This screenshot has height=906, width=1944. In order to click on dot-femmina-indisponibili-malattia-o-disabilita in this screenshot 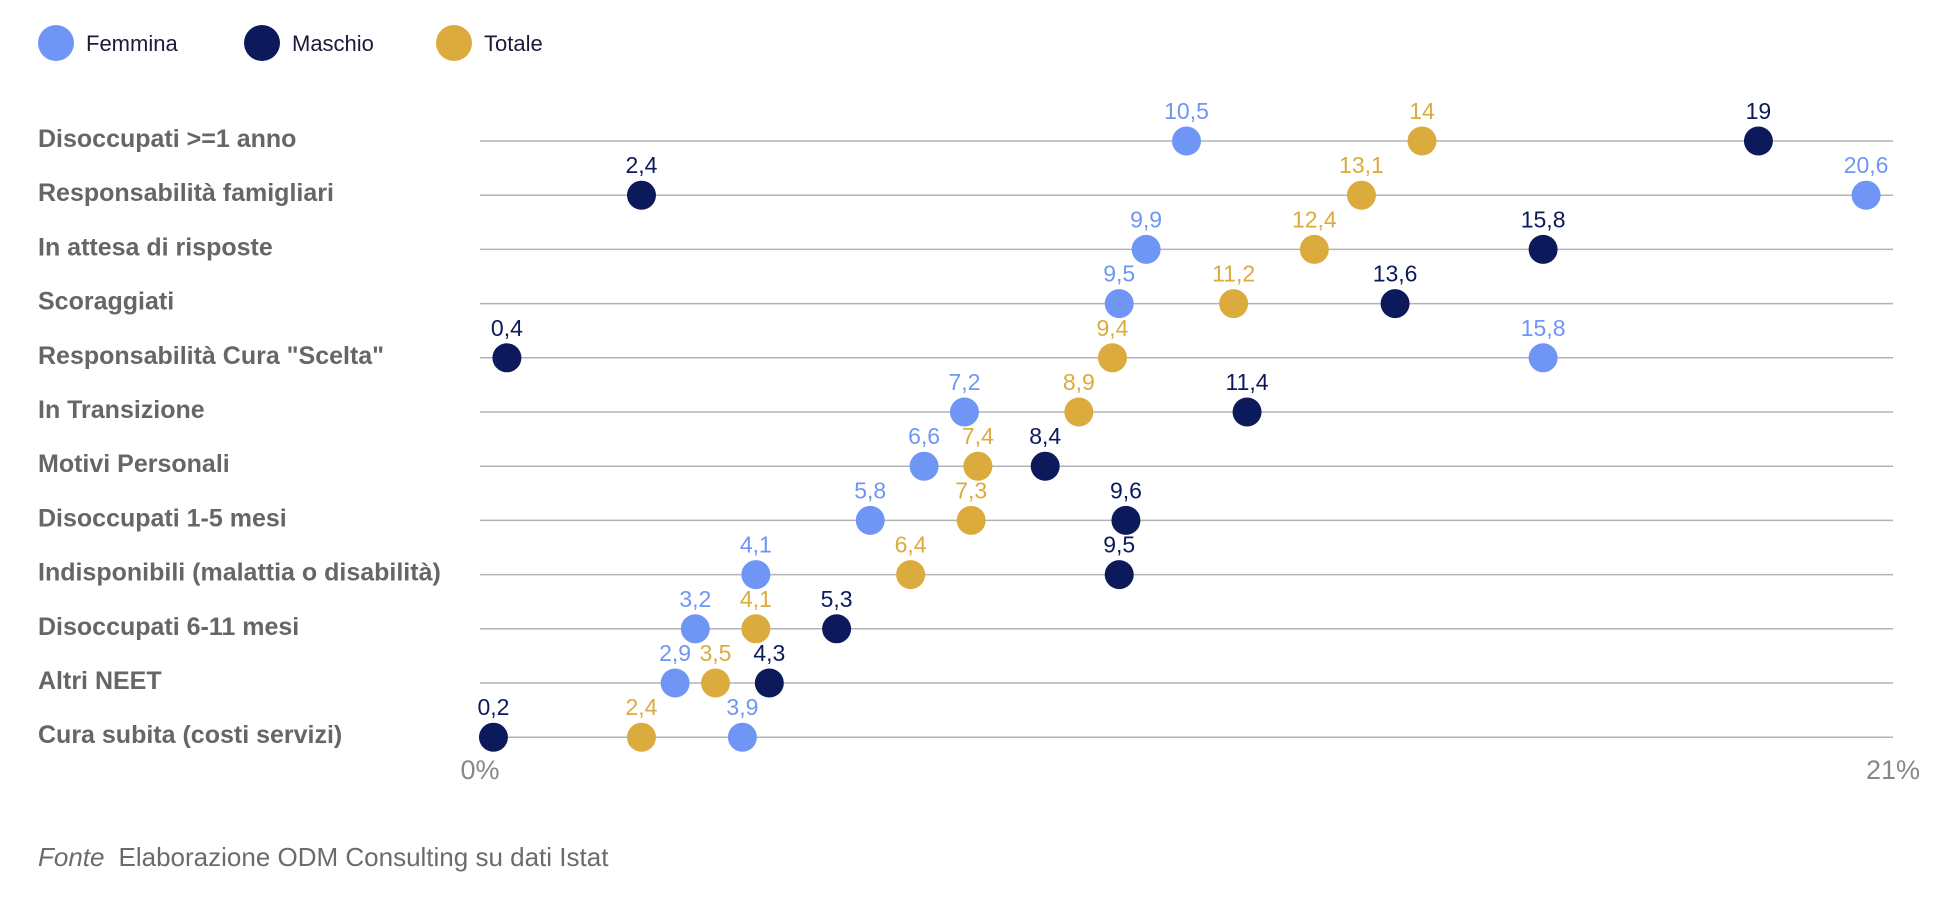, I will do `click(756, 575)`.